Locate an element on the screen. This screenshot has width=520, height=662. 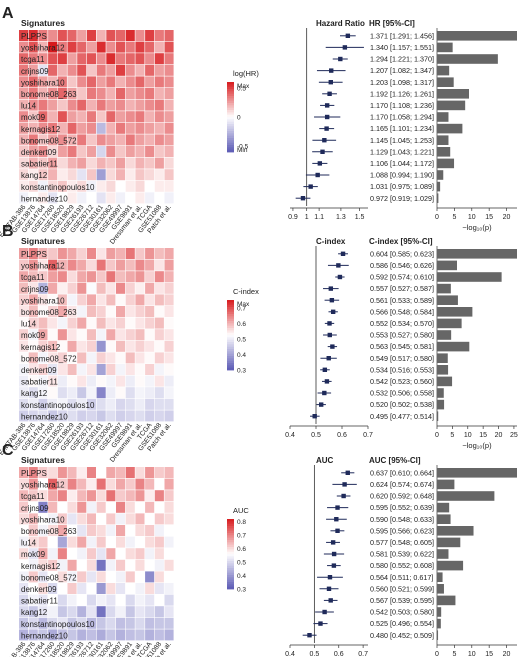
signature-label: bonome08_572 is located at coordinates (49, 140).